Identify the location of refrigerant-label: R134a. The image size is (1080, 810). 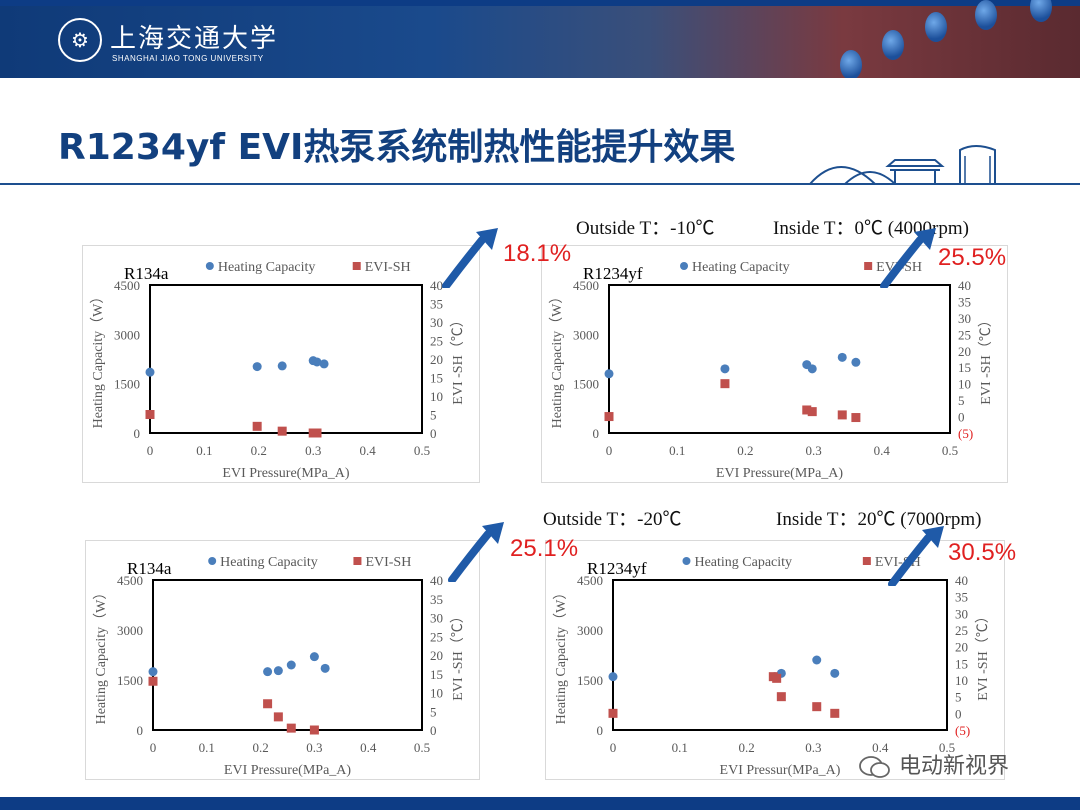
(146, 273).